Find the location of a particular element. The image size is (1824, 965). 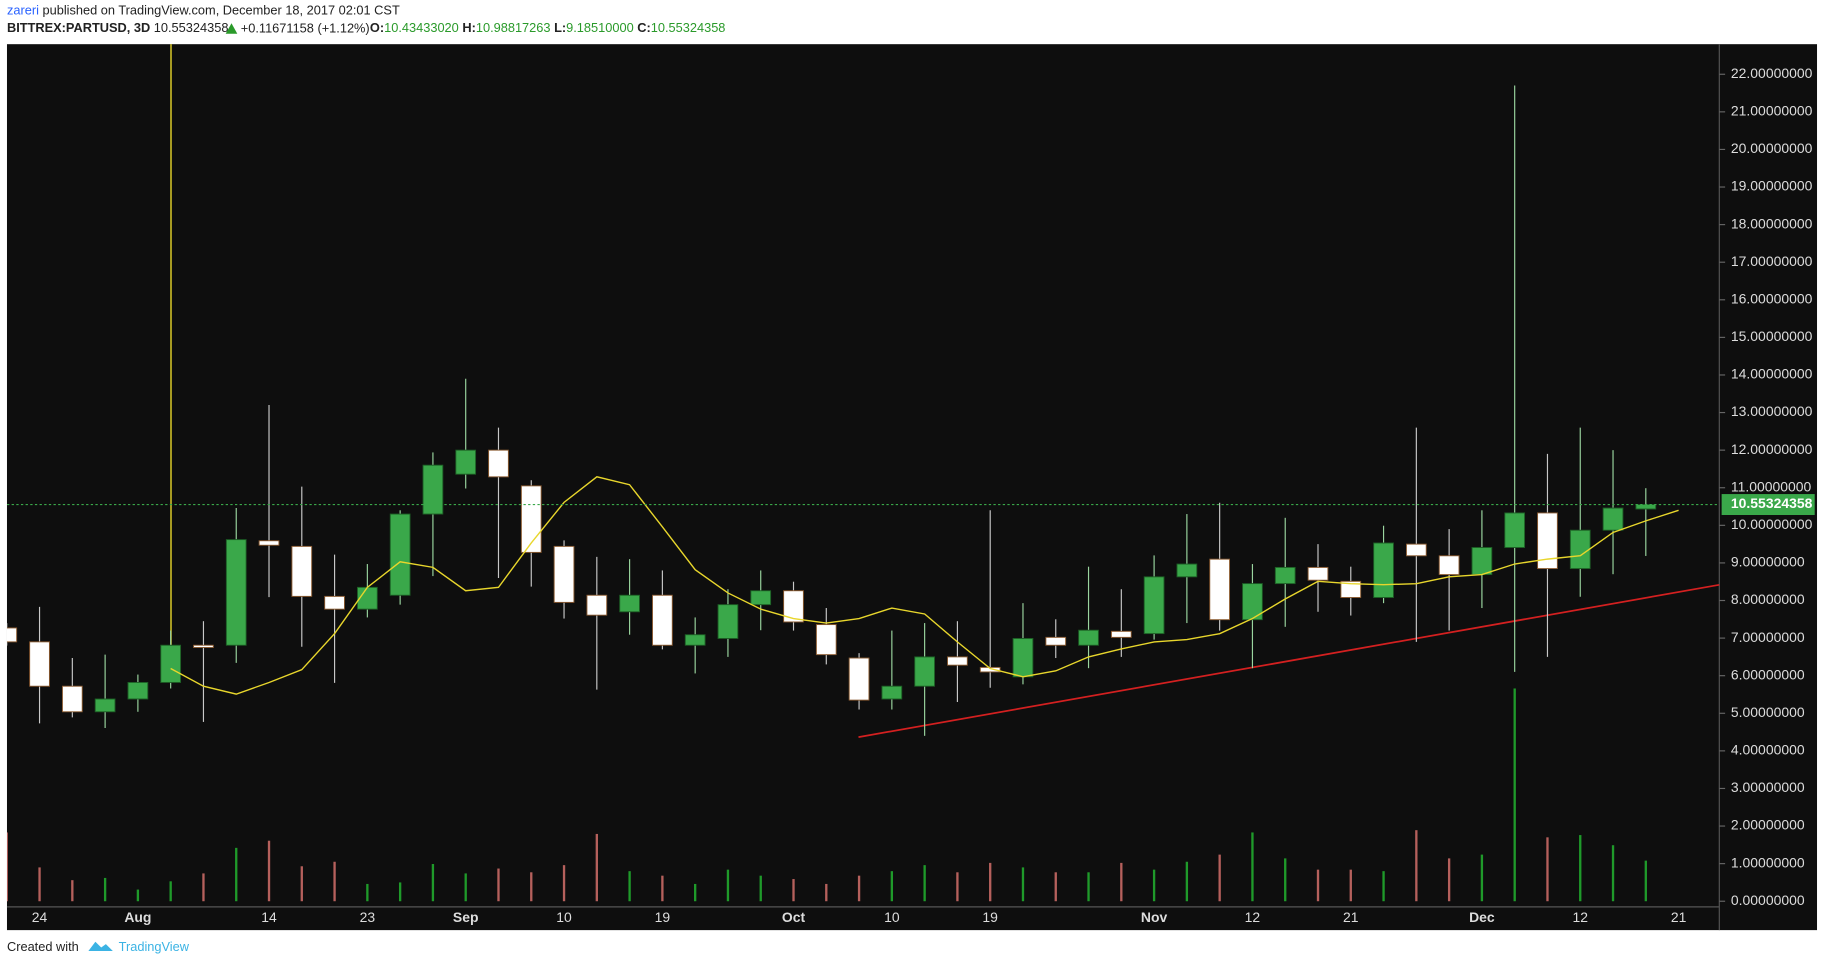

symbol: BITTREX:PARTUSD, 3D is located at coordinates (78, 27).